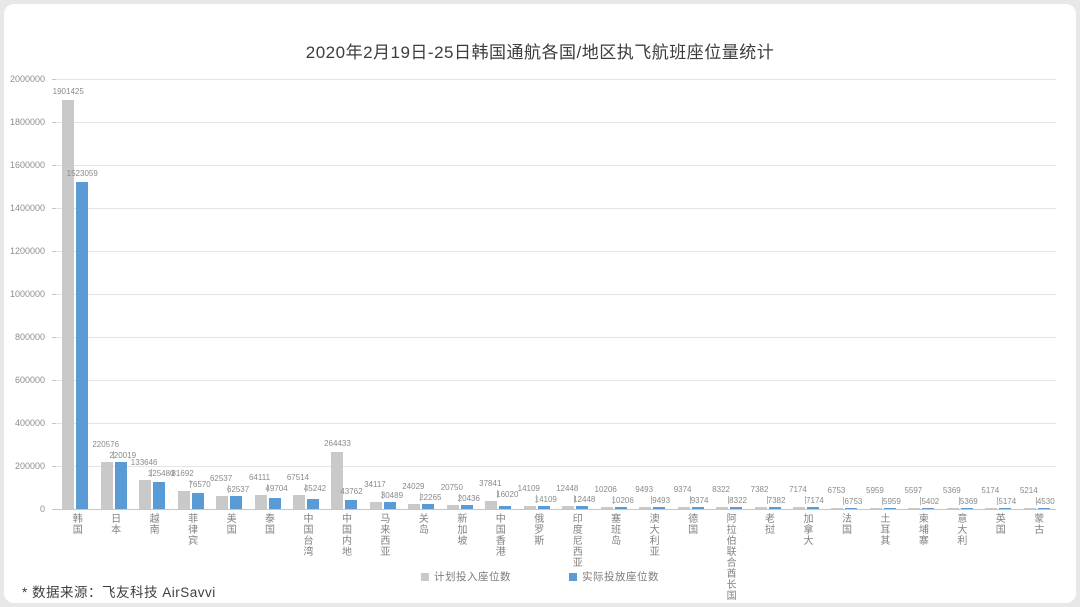 This screenshot has width=1080, height=607. Describe the element at coordinates (759, 490) in the screenshot. I see `data-label-planned: 7382` at that location.